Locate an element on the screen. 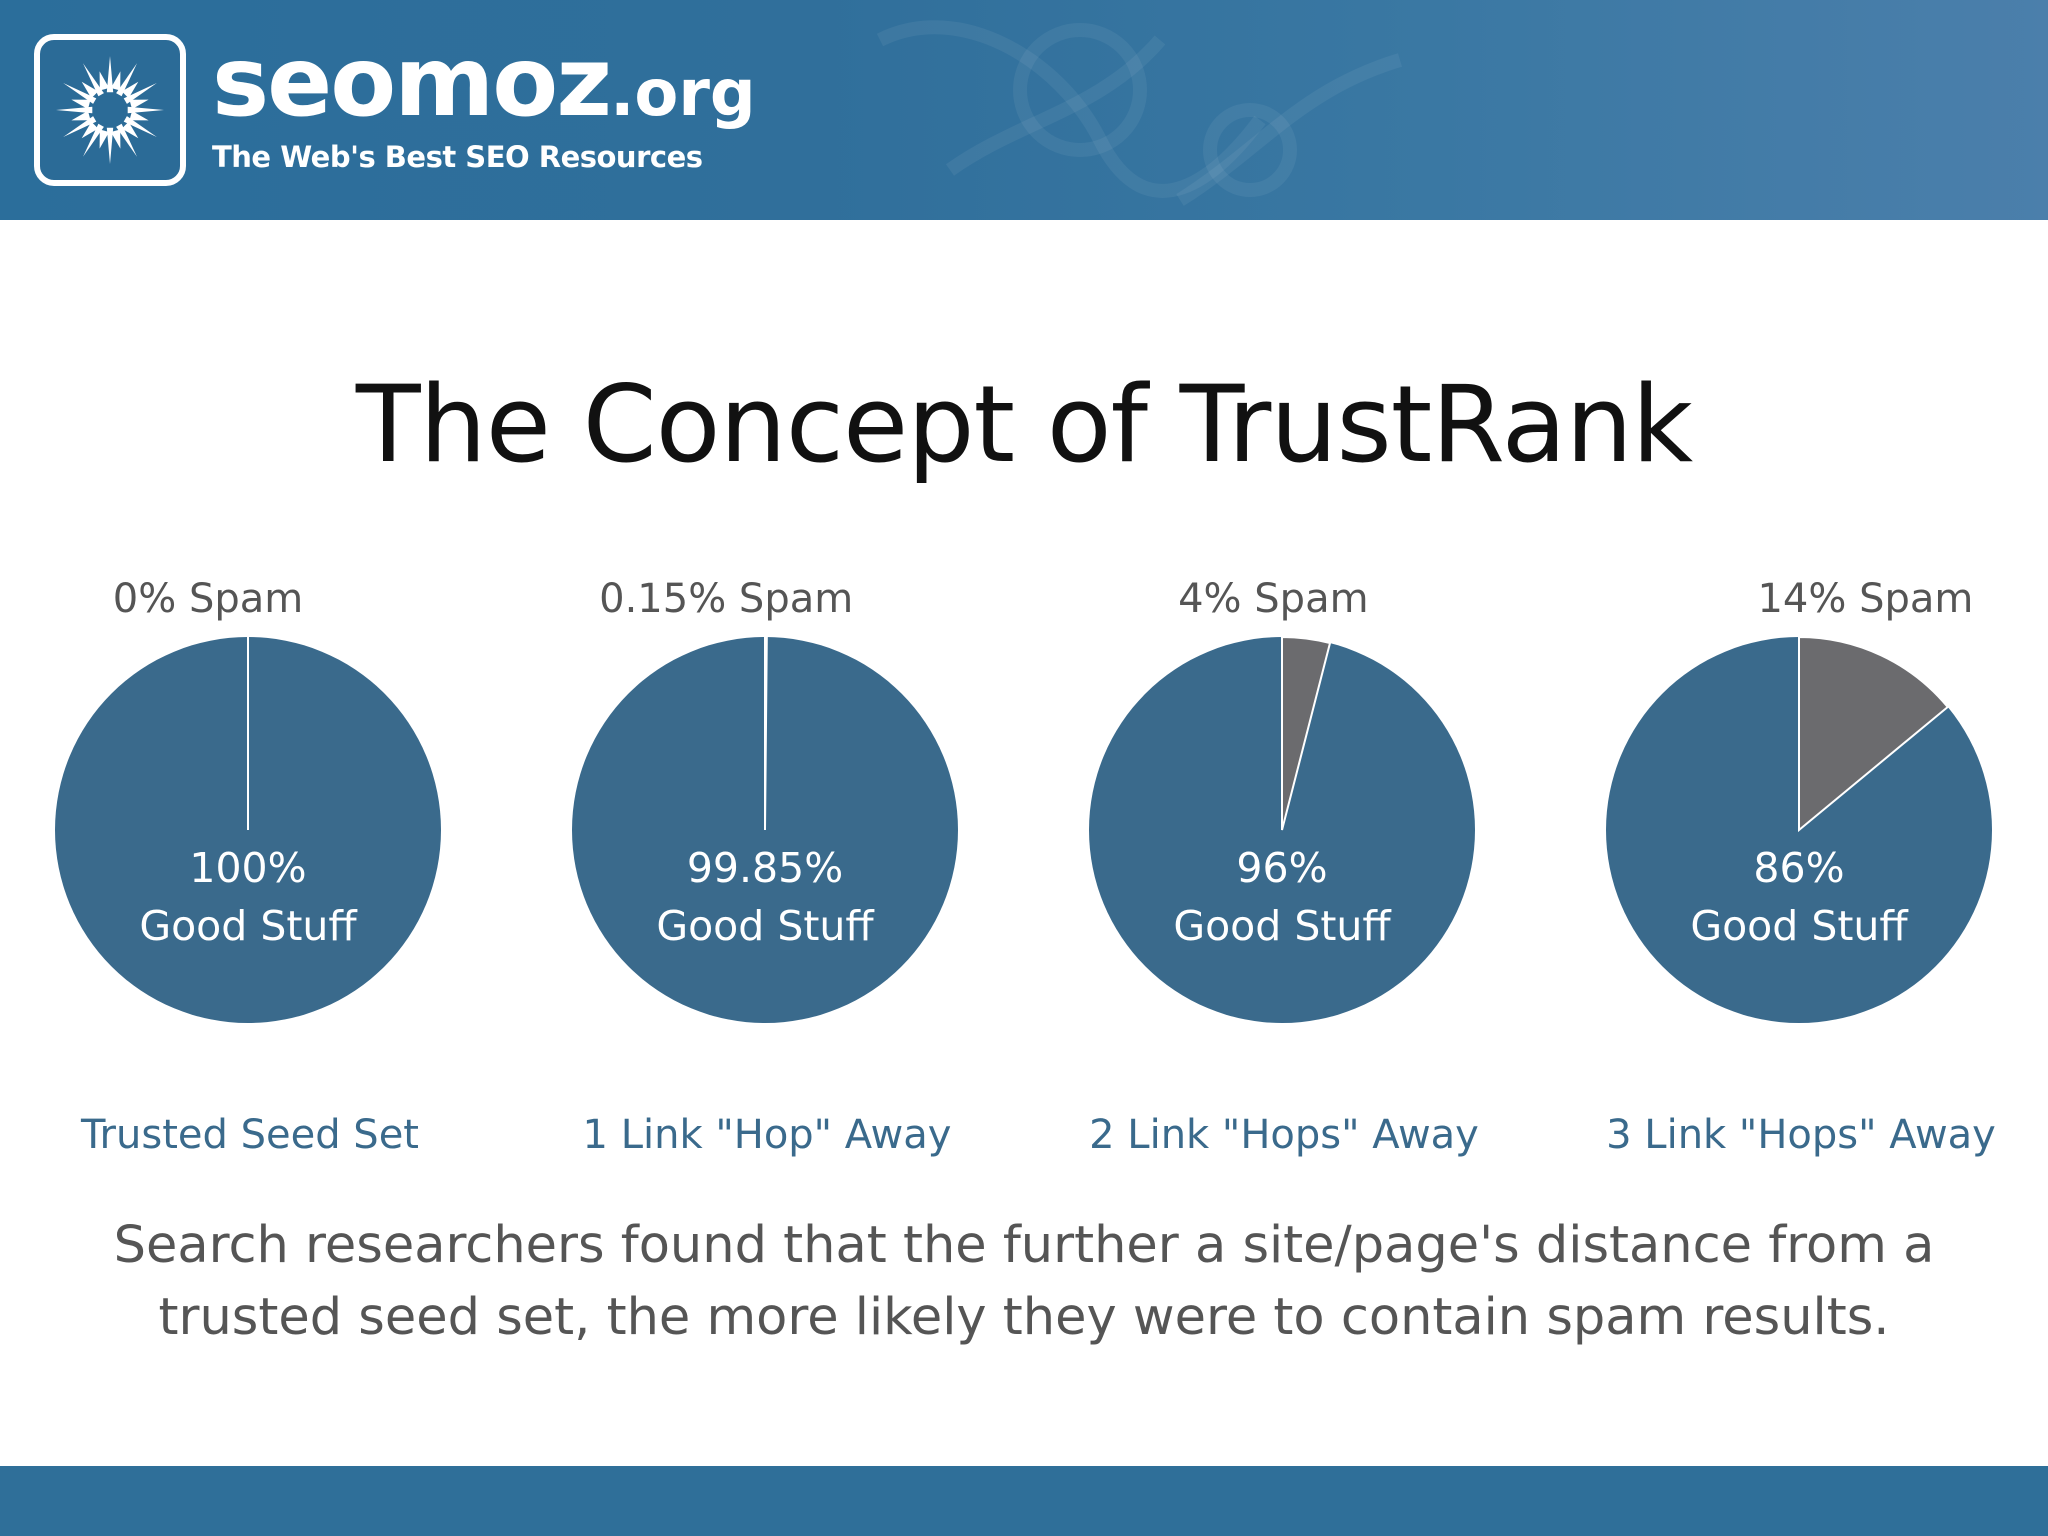 Image resolution: width=2048 pixels, height=1536 pixels. pie-caption: 1 Link "Hop" Away is located at coordinates (767, 1135).